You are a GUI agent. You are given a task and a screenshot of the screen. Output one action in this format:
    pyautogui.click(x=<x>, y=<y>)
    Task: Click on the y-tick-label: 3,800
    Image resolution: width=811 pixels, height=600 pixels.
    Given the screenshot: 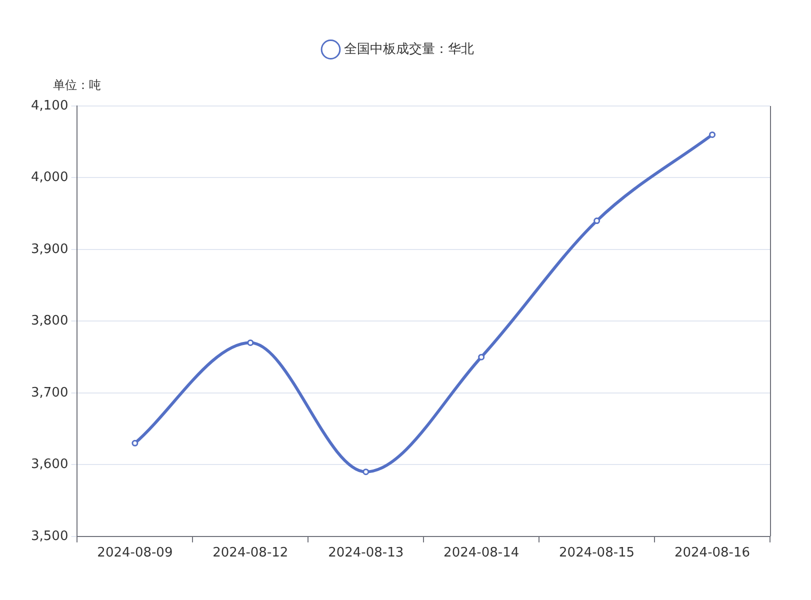 What is the action you would take?
    pyautogui.click(x=49, y=321)
    